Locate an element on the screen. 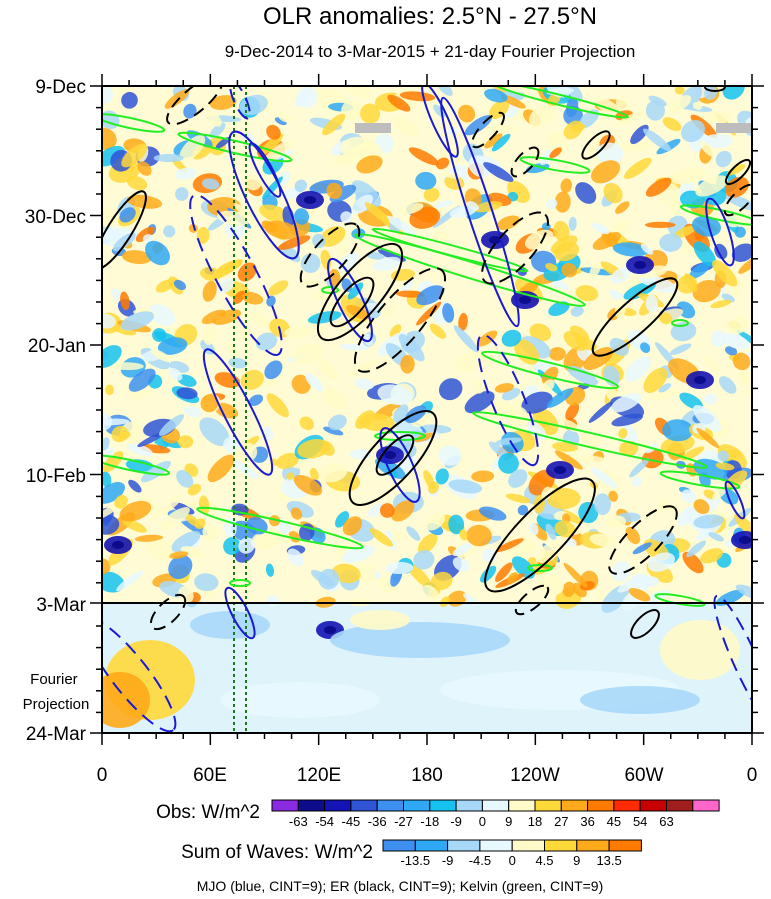  waves-colorbar-label: Sum of Waves: W/m^2 is located at coordinates (277, 852).